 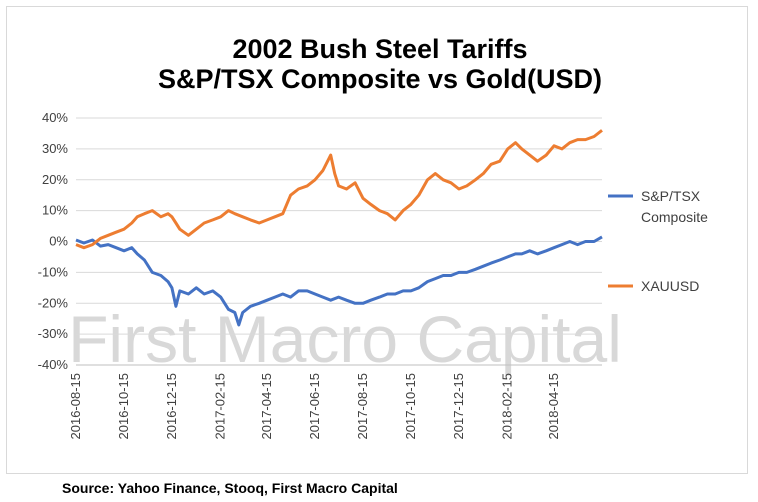 What do you see at coordinates (55, 179) in the screenshot?
I see `y-tick-label: 20%` at bounding box center [55, 179].